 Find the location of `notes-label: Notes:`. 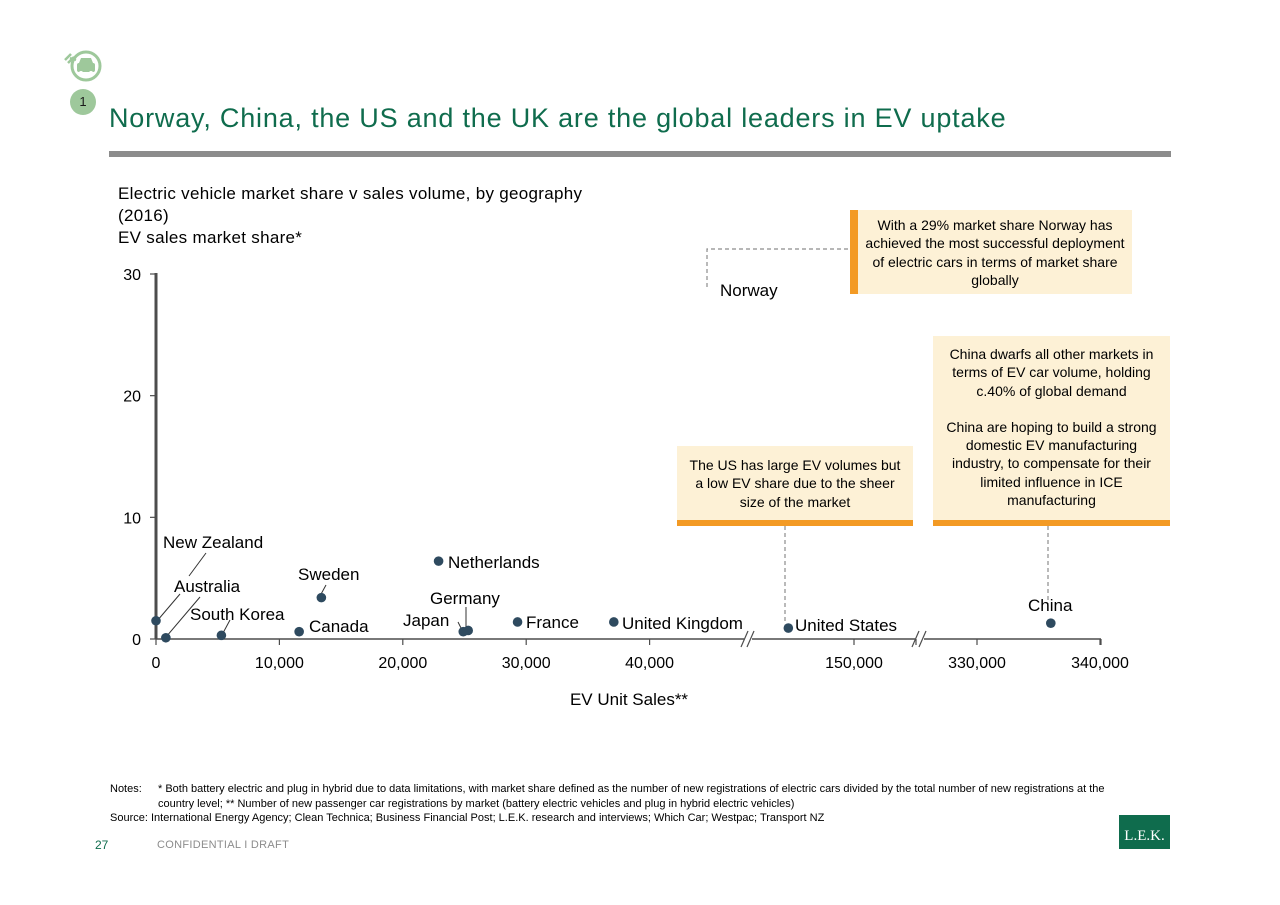

notes-label: Notes: is located at coordinates (126, 789).